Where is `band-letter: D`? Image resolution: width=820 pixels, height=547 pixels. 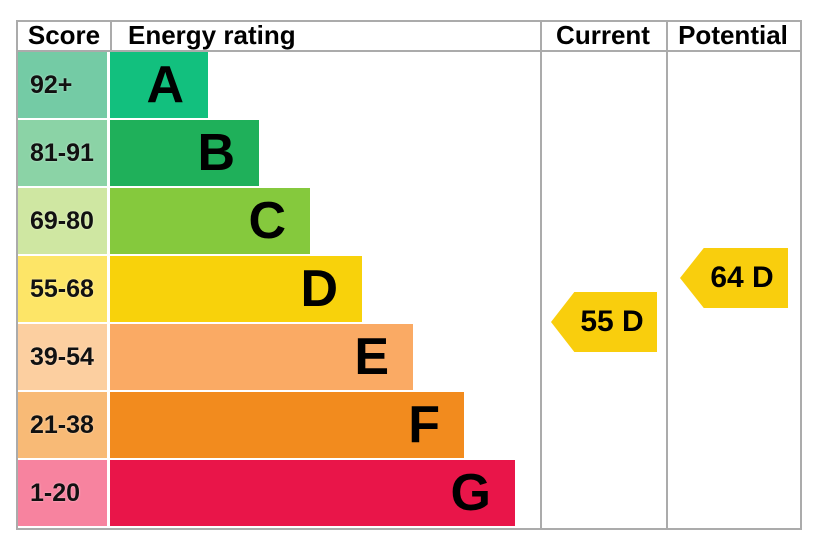
band-letter: D is located at coordinates (319, 289).